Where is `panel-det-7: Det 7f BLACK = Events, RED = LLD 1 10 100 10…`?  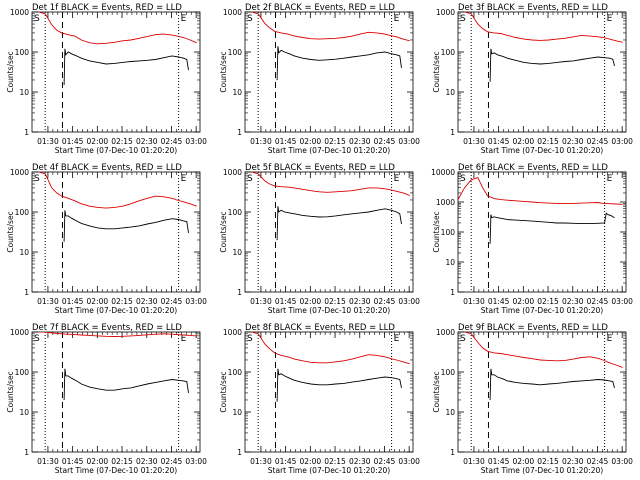 panel-det-7: Det 7f BLACK = Events, RED = LLD 1 10 100 10… is located at coordinates (106, 399).